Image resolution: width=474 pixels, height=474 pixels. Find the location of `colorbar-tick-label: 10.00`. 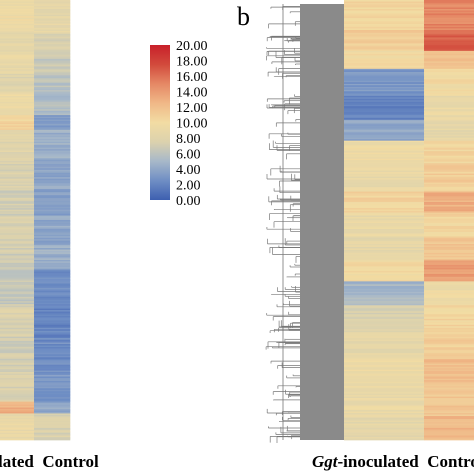

colorbar-tick-label: 10.00 is located at coordinates (192, 124).